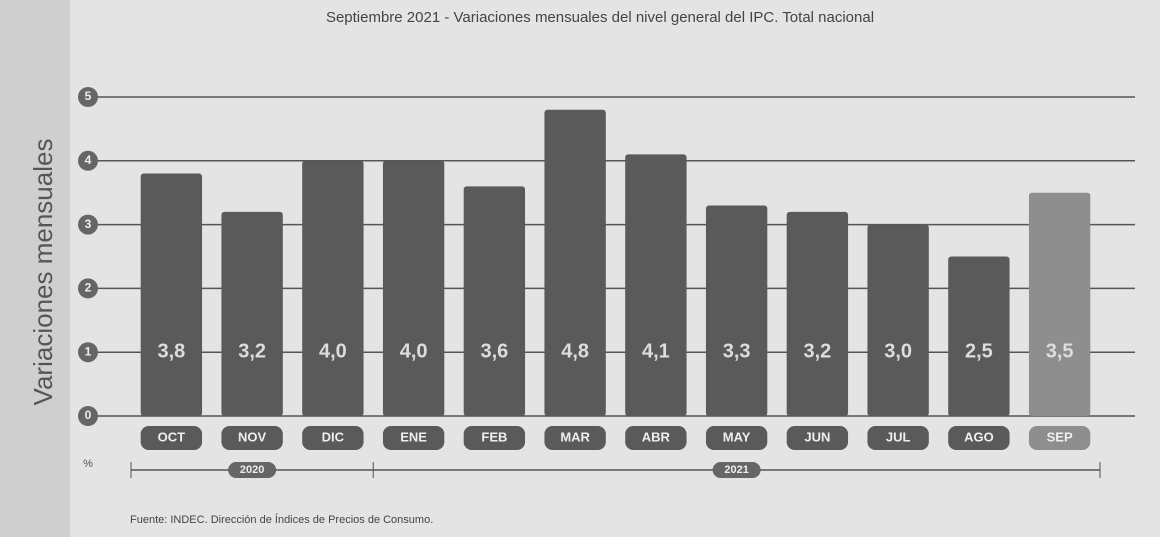 The height and width of the screenshot is (537, 1160). I want to click on x-tick-label: MAR, so click(575, 436).